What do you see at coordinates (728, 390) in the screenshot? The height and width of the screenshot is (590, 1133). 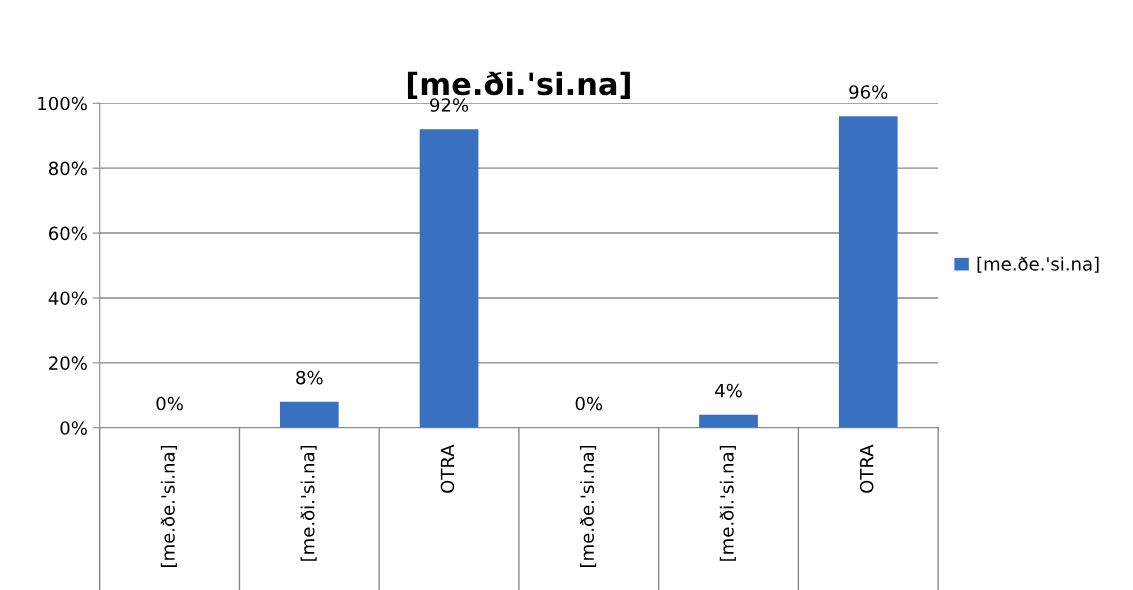 I see `data-label: 4%` at bounding box center [728, 390].